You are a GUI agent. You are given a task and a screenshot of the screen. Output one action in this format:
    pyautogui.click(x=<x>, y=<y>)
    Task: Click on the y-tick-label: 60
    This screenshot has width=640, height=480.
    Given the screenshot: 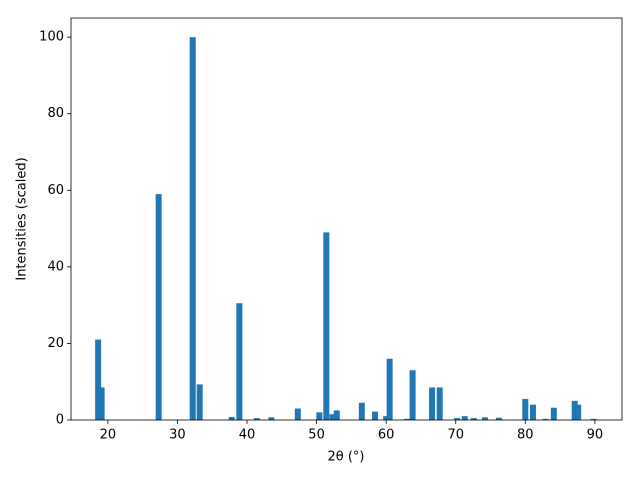 What is the action you would take?
    pyautogui.click(x=55, y=190)
    